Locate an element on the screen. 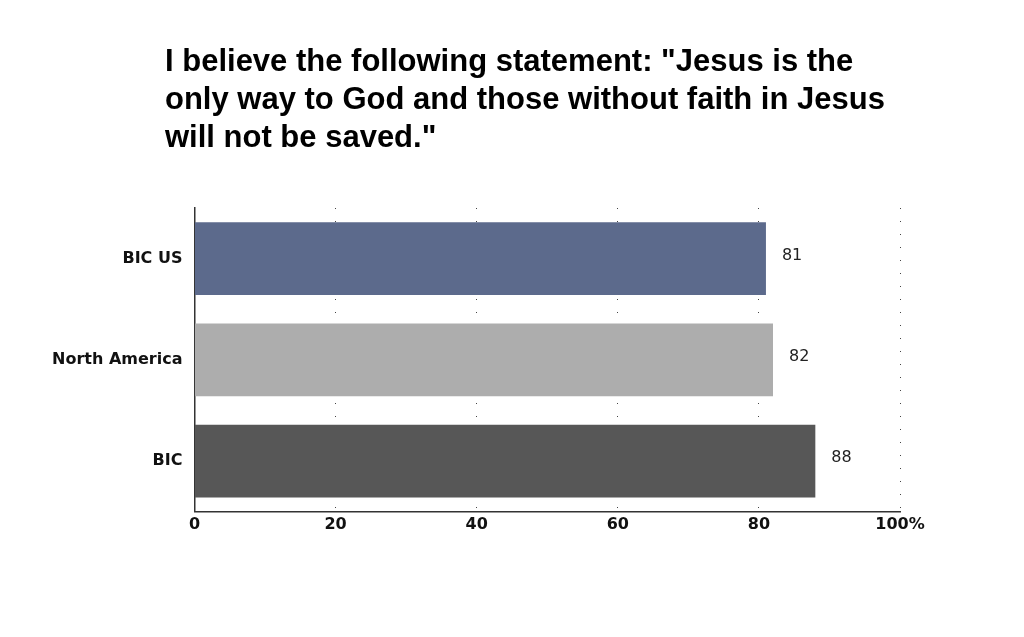  y-tick-label: BIC US is located at coordinates (152, 257).